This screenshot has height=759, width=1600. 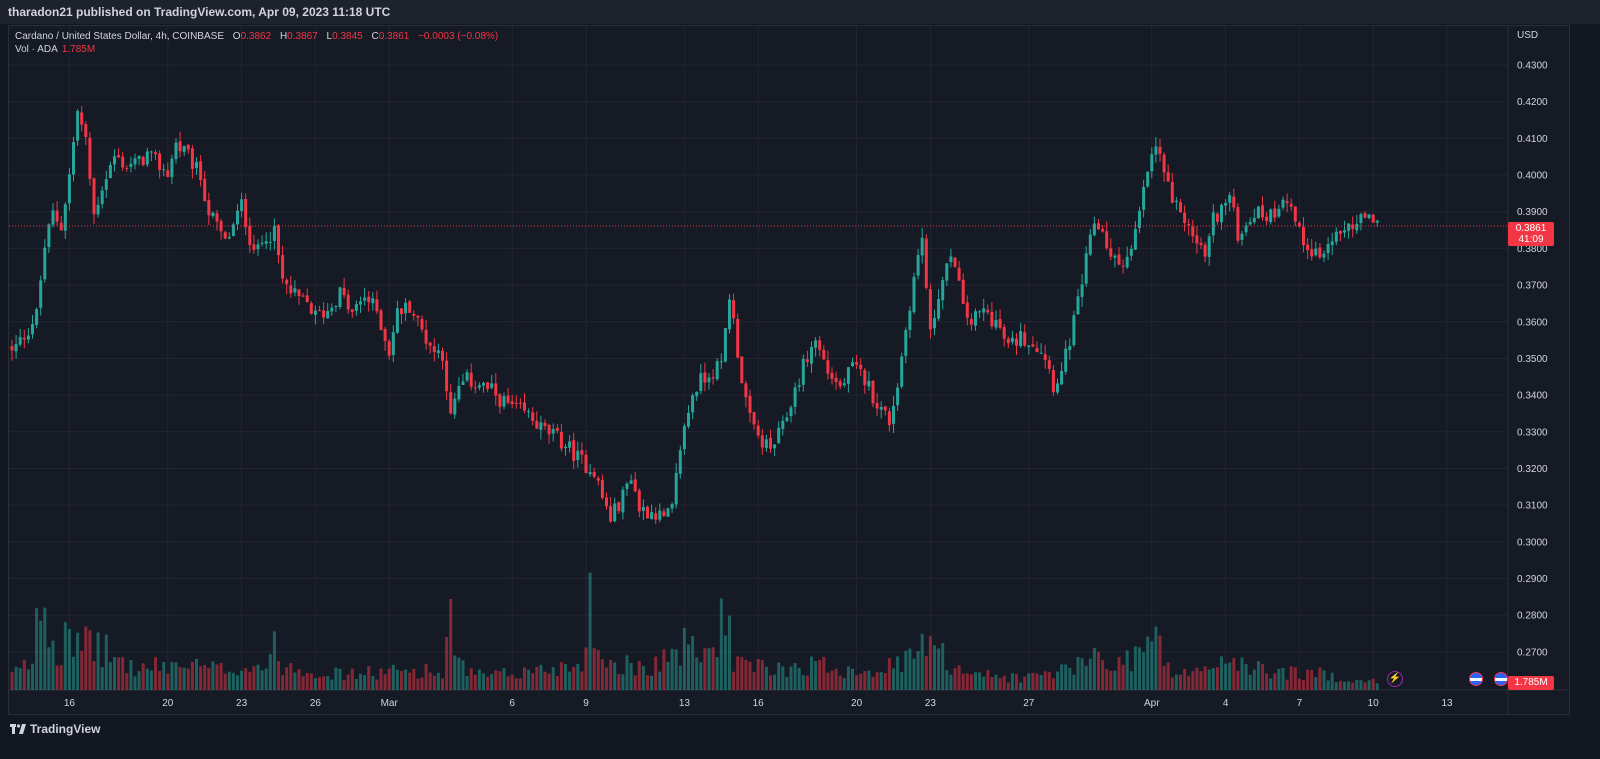 I want to click on legend-low-value: 0.3845, so click(x=347, y=36).